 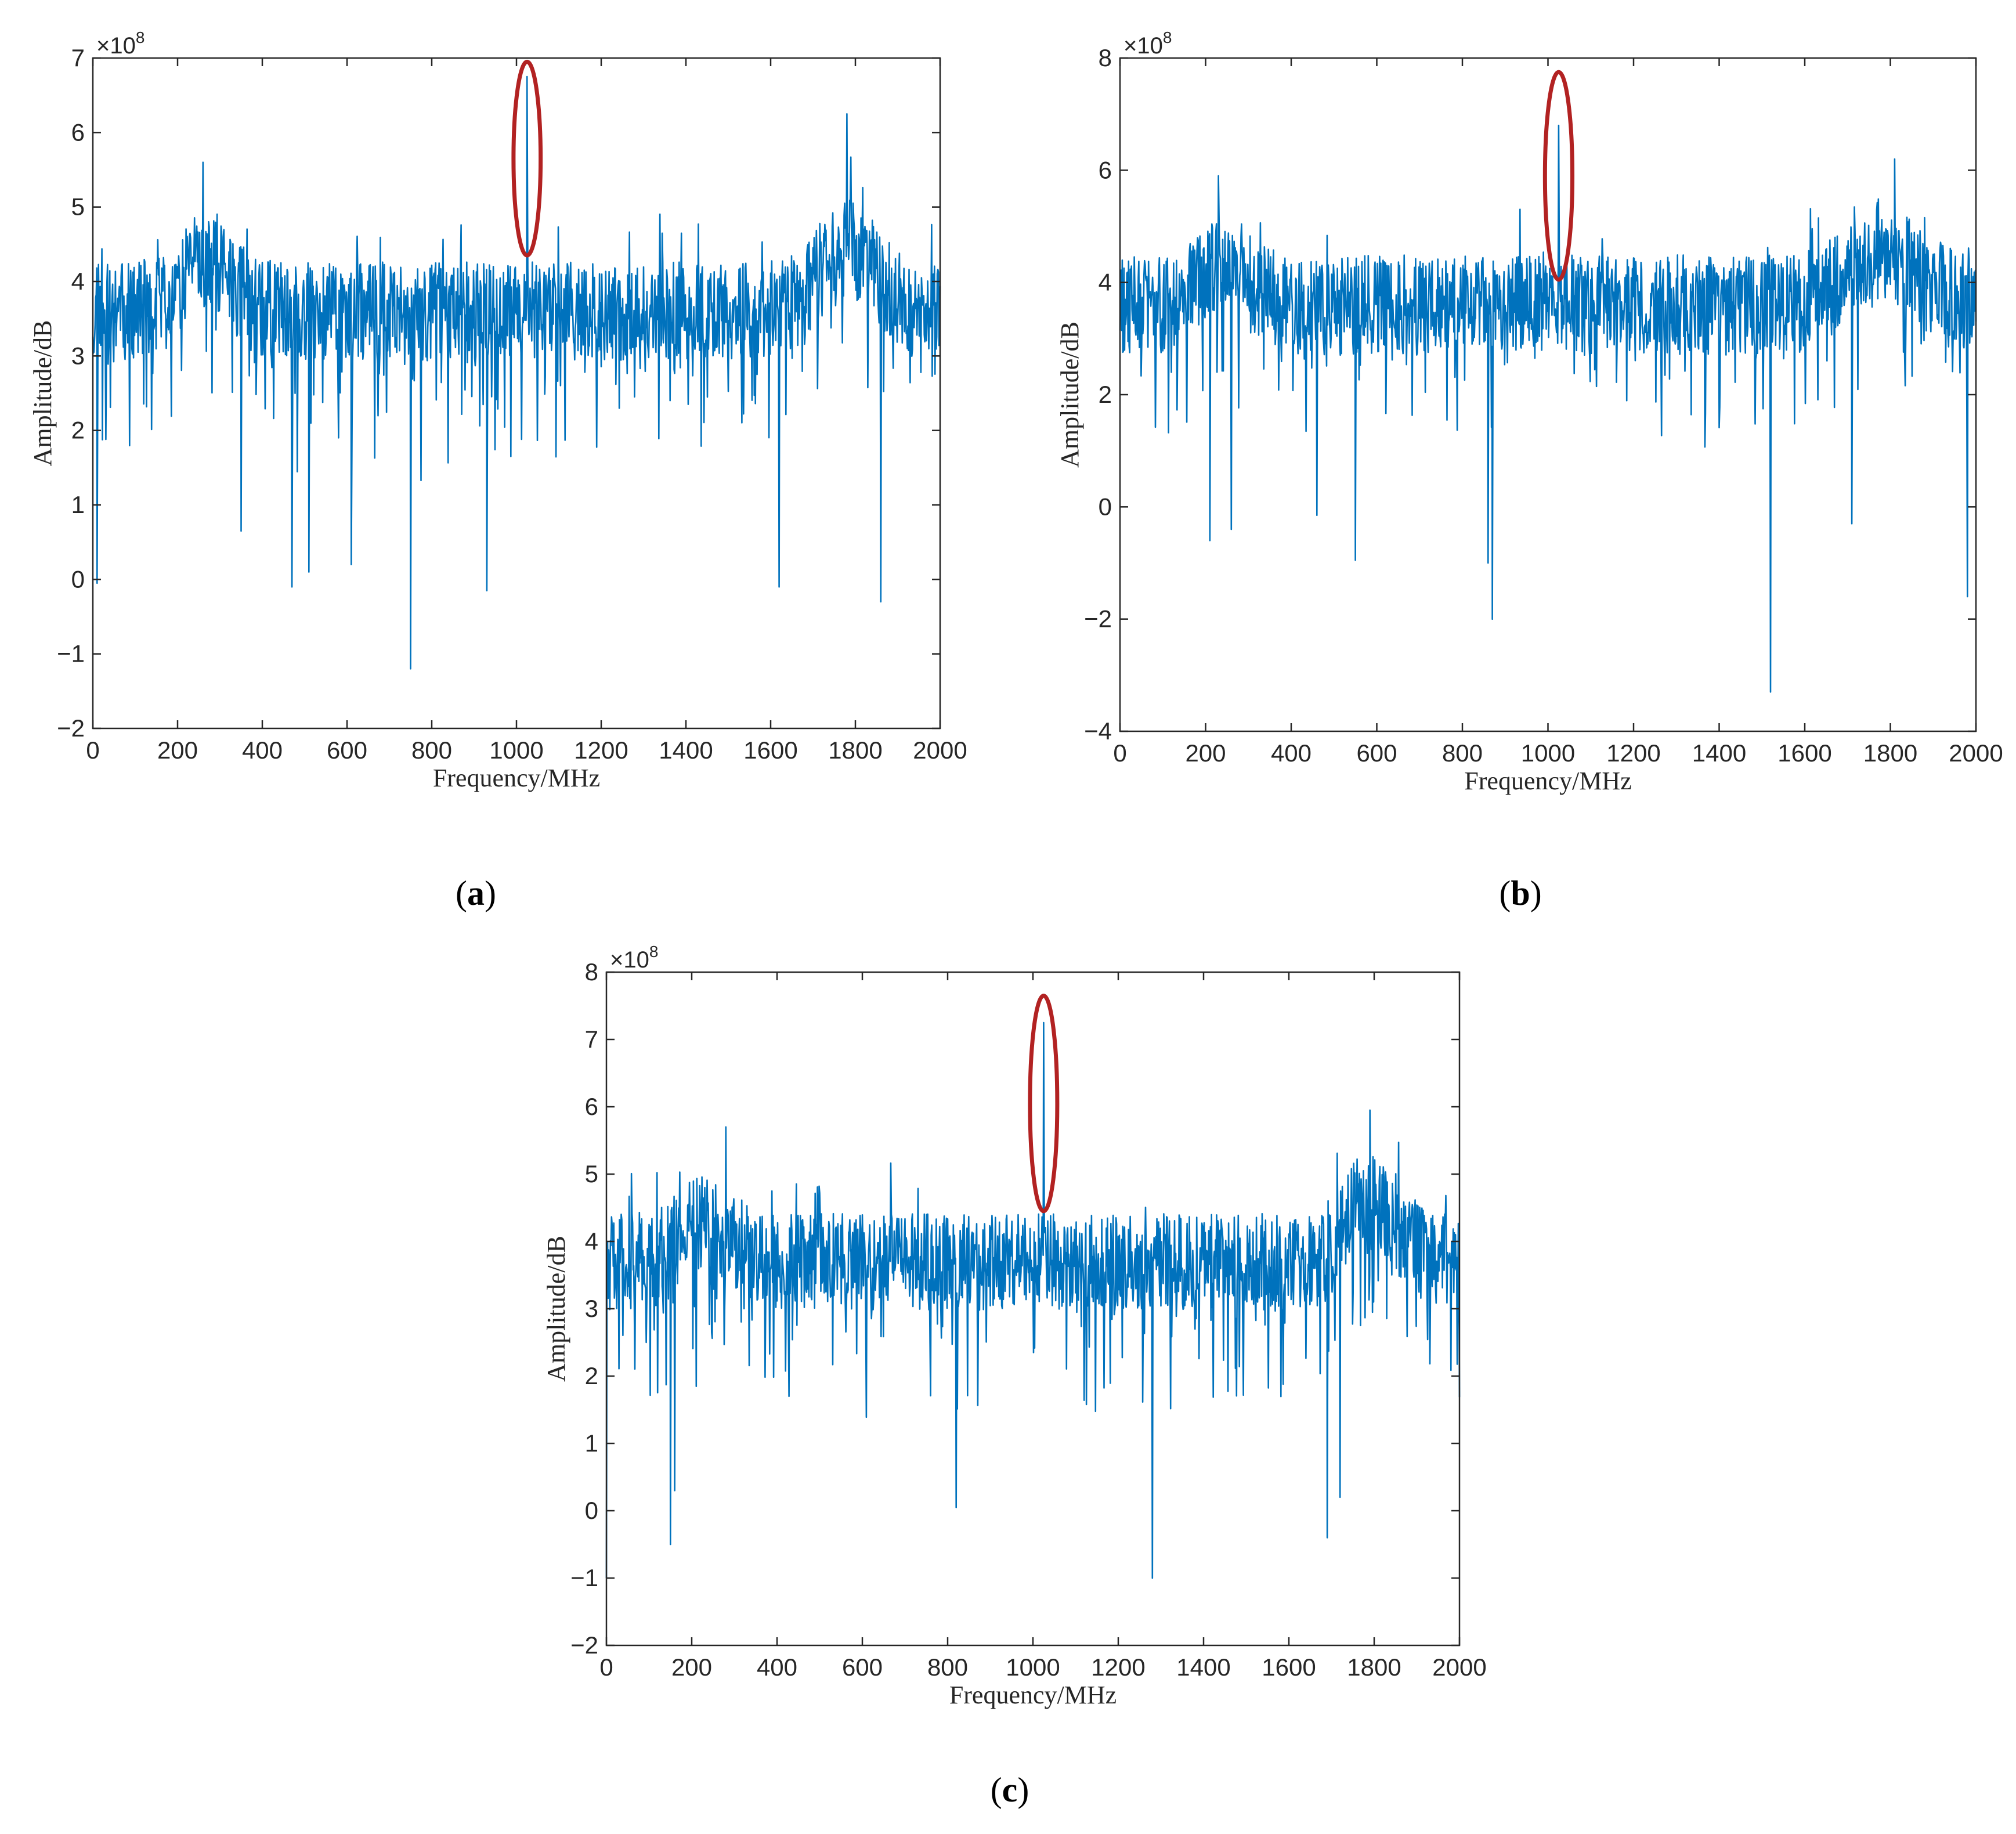 I want to click on caption-a-letter: a, so click(x=476, y=893).